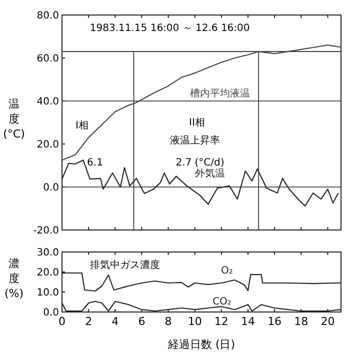  I want to click on y-tick-label: 80.0, so click(47, 16).